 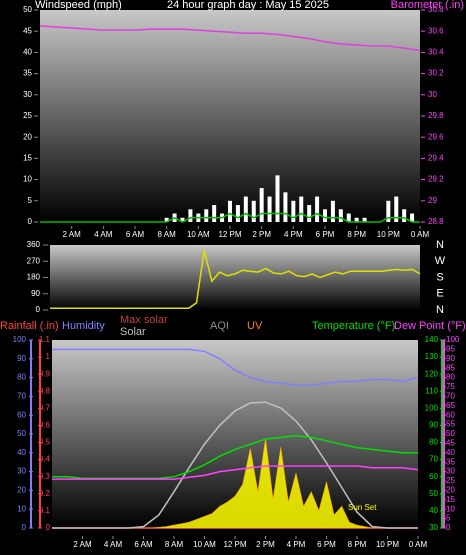 What do you see at coordinates (45, 510) in the screenshot?
I see `y-tick-label: 0.1` at bounding box center [45, 510].